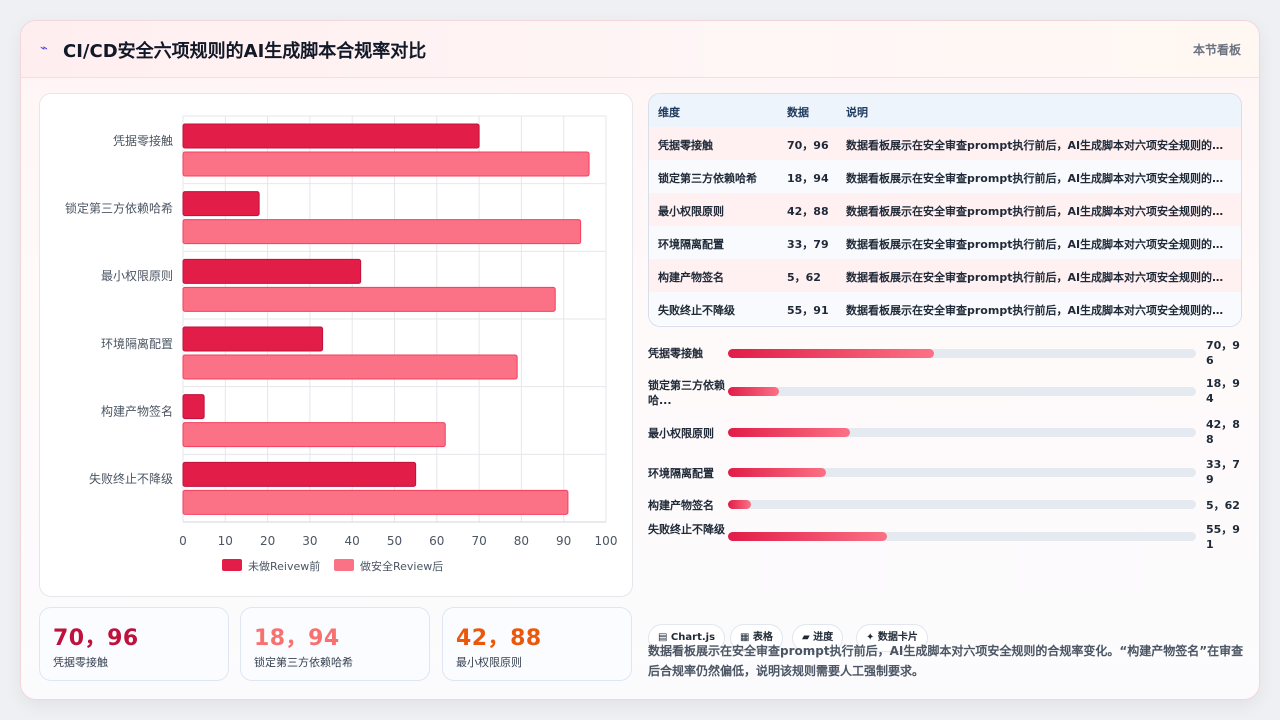 This screenshot has height=720, width=1280. I want to click on table-header: 维度 数据 说明, so click(945, 111).